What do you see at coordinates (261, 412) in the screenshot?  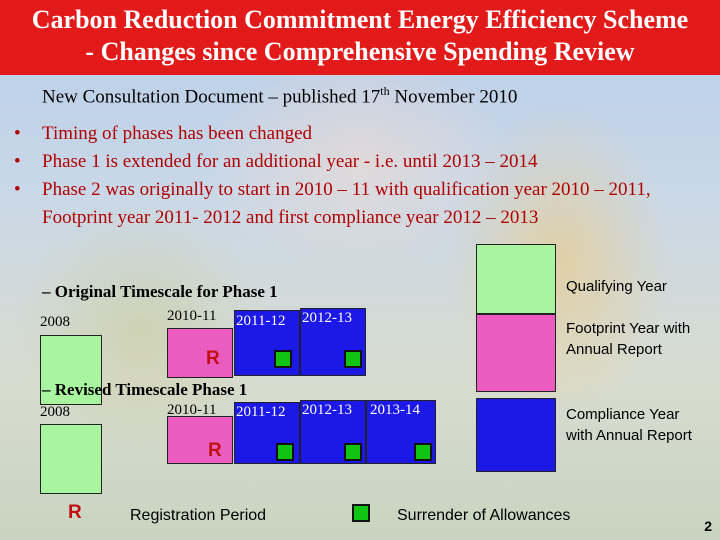 I see `revised-year-2011-12: 2011-12` at bounding box center [261, 412].